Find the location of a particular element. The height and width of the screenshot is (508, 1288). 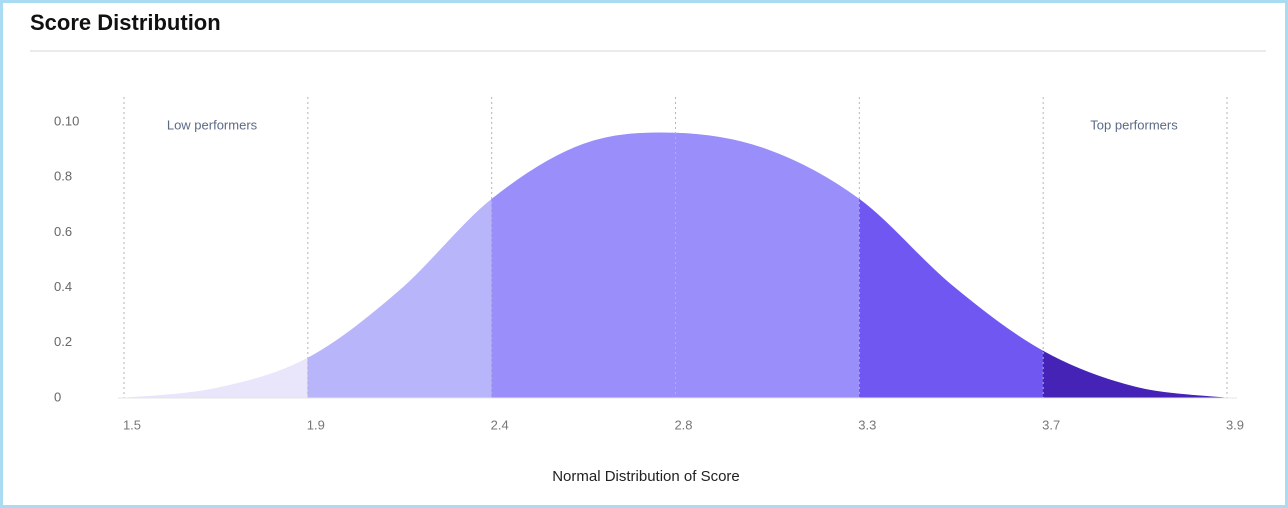

x-tick-label: 1.5 is located at coordinates (132, 424).